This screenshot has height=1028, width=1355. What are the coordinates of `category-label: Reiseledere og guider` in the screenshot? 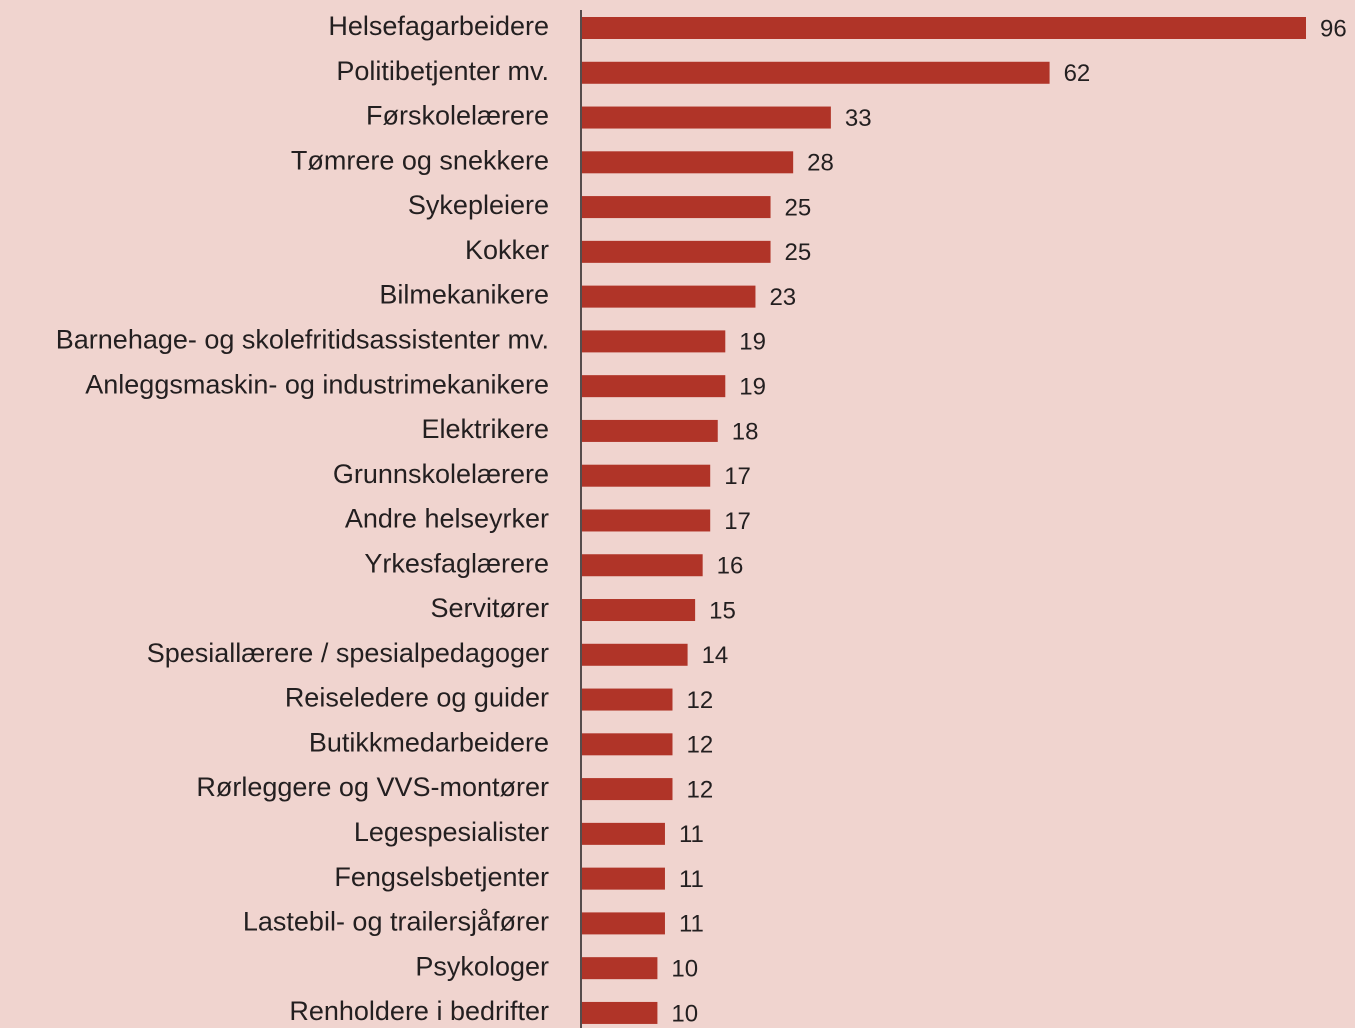 It's located at (417, 698).